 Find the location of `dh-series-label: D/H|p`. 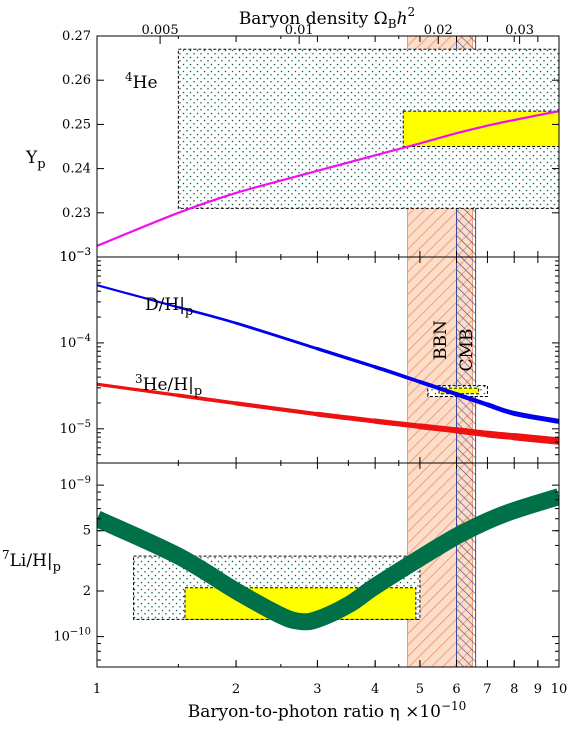

dh-series-label: D/H|p is located at coordinates (169, 307).